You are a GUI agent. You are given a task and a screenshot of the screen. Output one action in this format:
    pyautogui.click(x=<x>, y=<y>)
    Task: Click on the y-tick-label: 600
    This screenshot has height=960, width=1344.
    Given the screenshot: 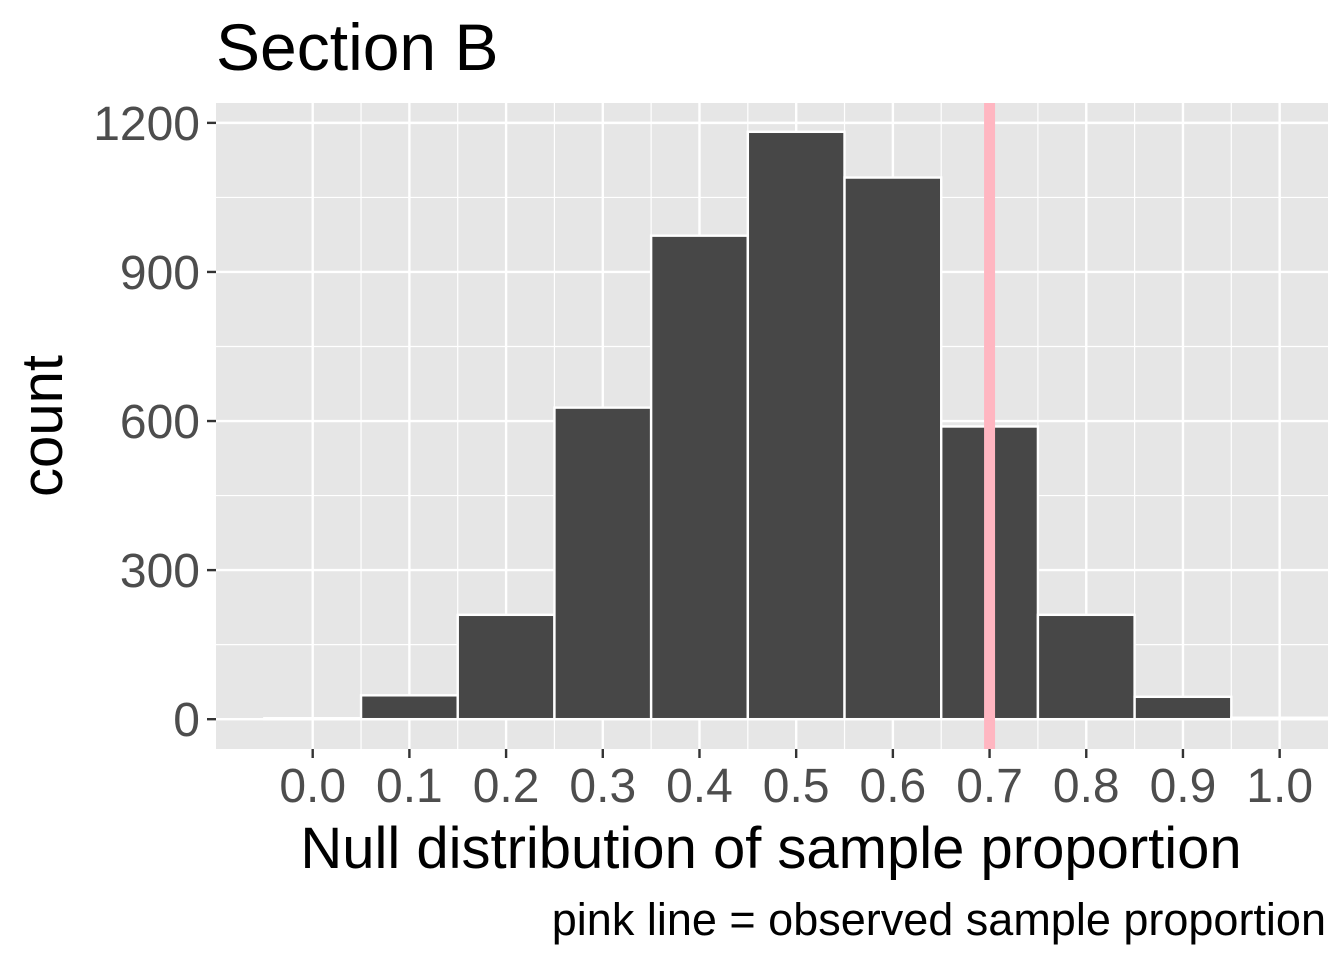 What is the action you would take?
    pyautogui.click(x=160, y=422)
    